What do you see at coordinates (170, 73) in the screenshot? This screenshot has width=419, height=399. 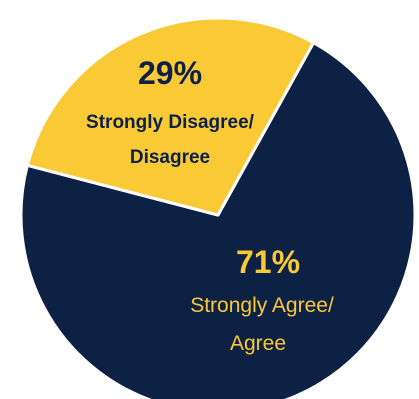 I see `slice-disagree-percent: 29%` at bounding box center [170, 73].